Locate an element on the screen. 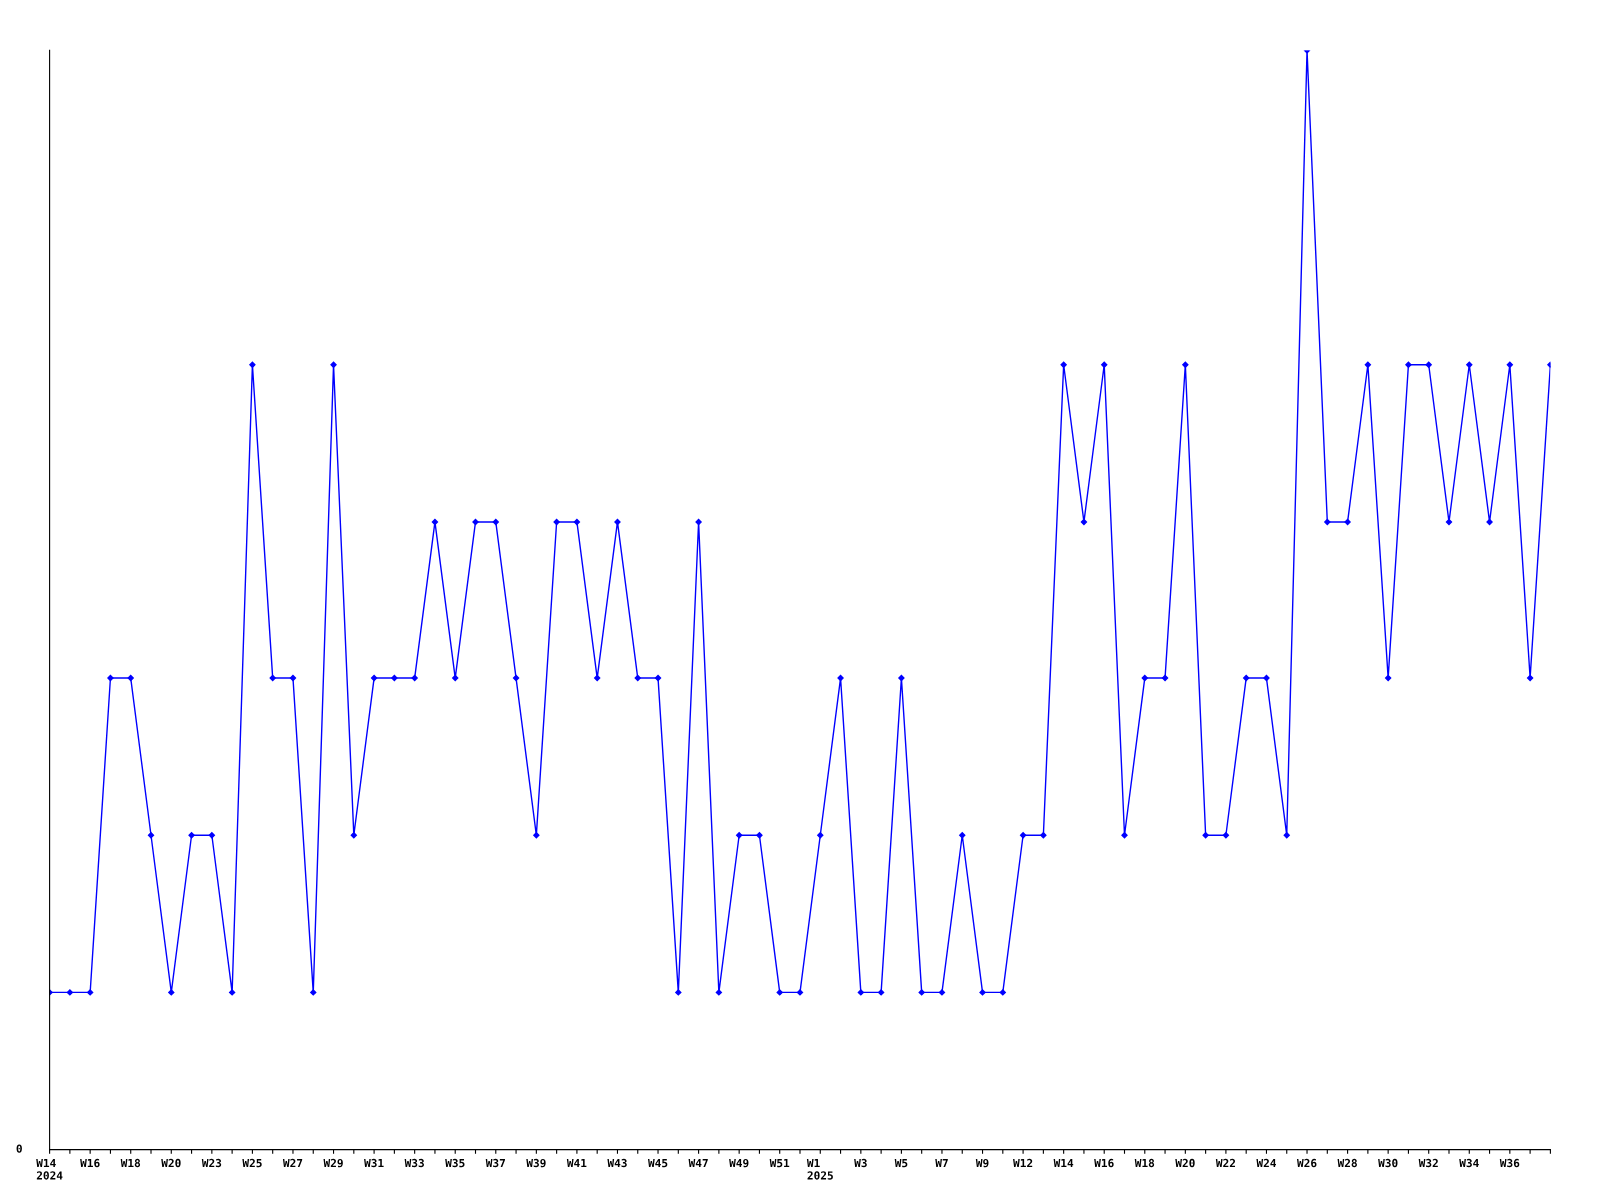 The width and height of the screenshot is (1600, 1200). text: 0 is located at coordinates (19, 1148).